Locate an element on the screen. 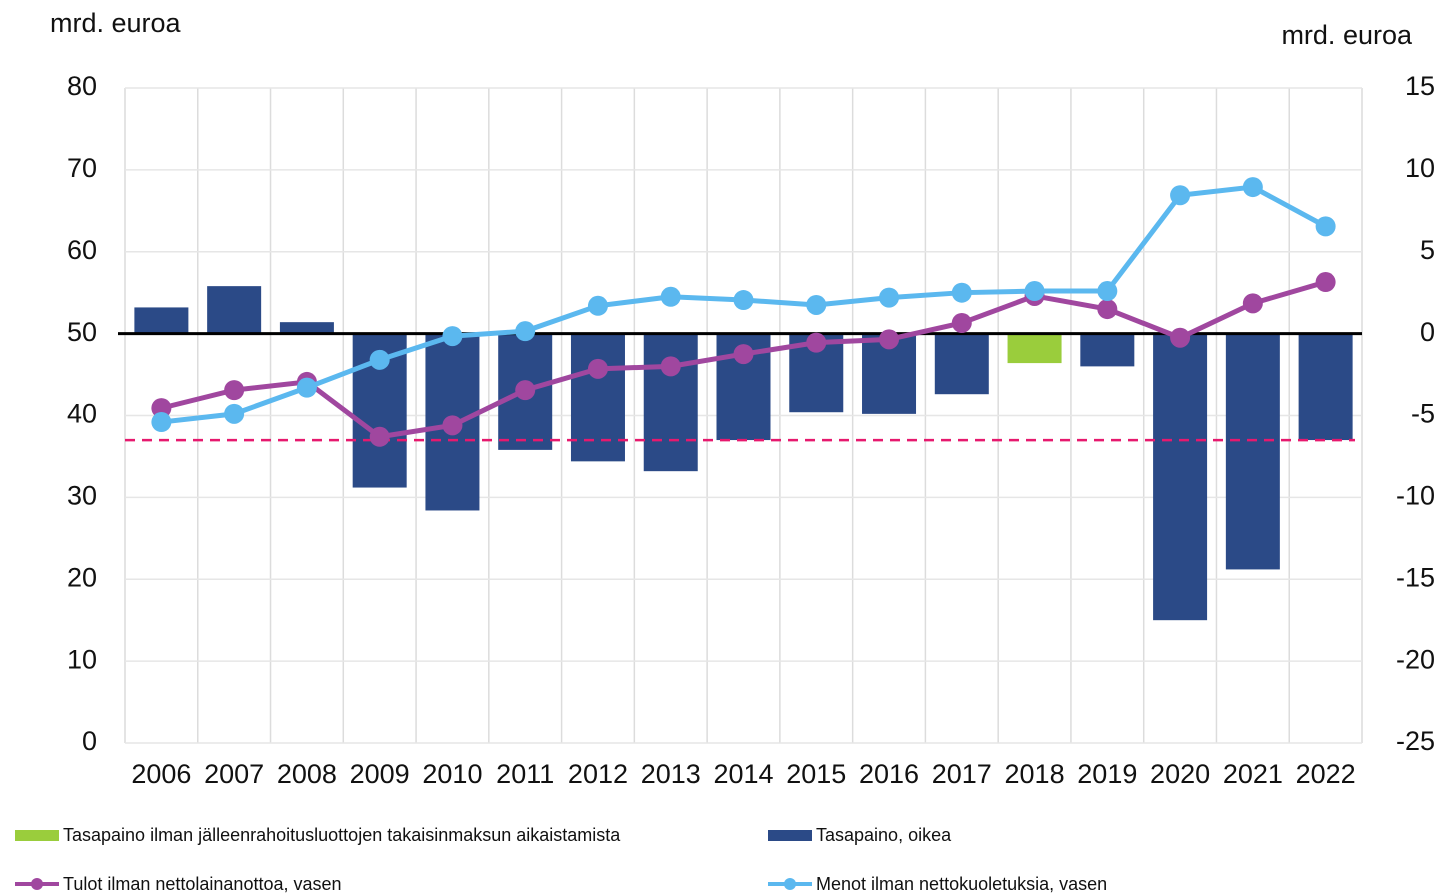 The image size is (1440, 895). y-tick-label: 20 is located at coordinates (82, 577).